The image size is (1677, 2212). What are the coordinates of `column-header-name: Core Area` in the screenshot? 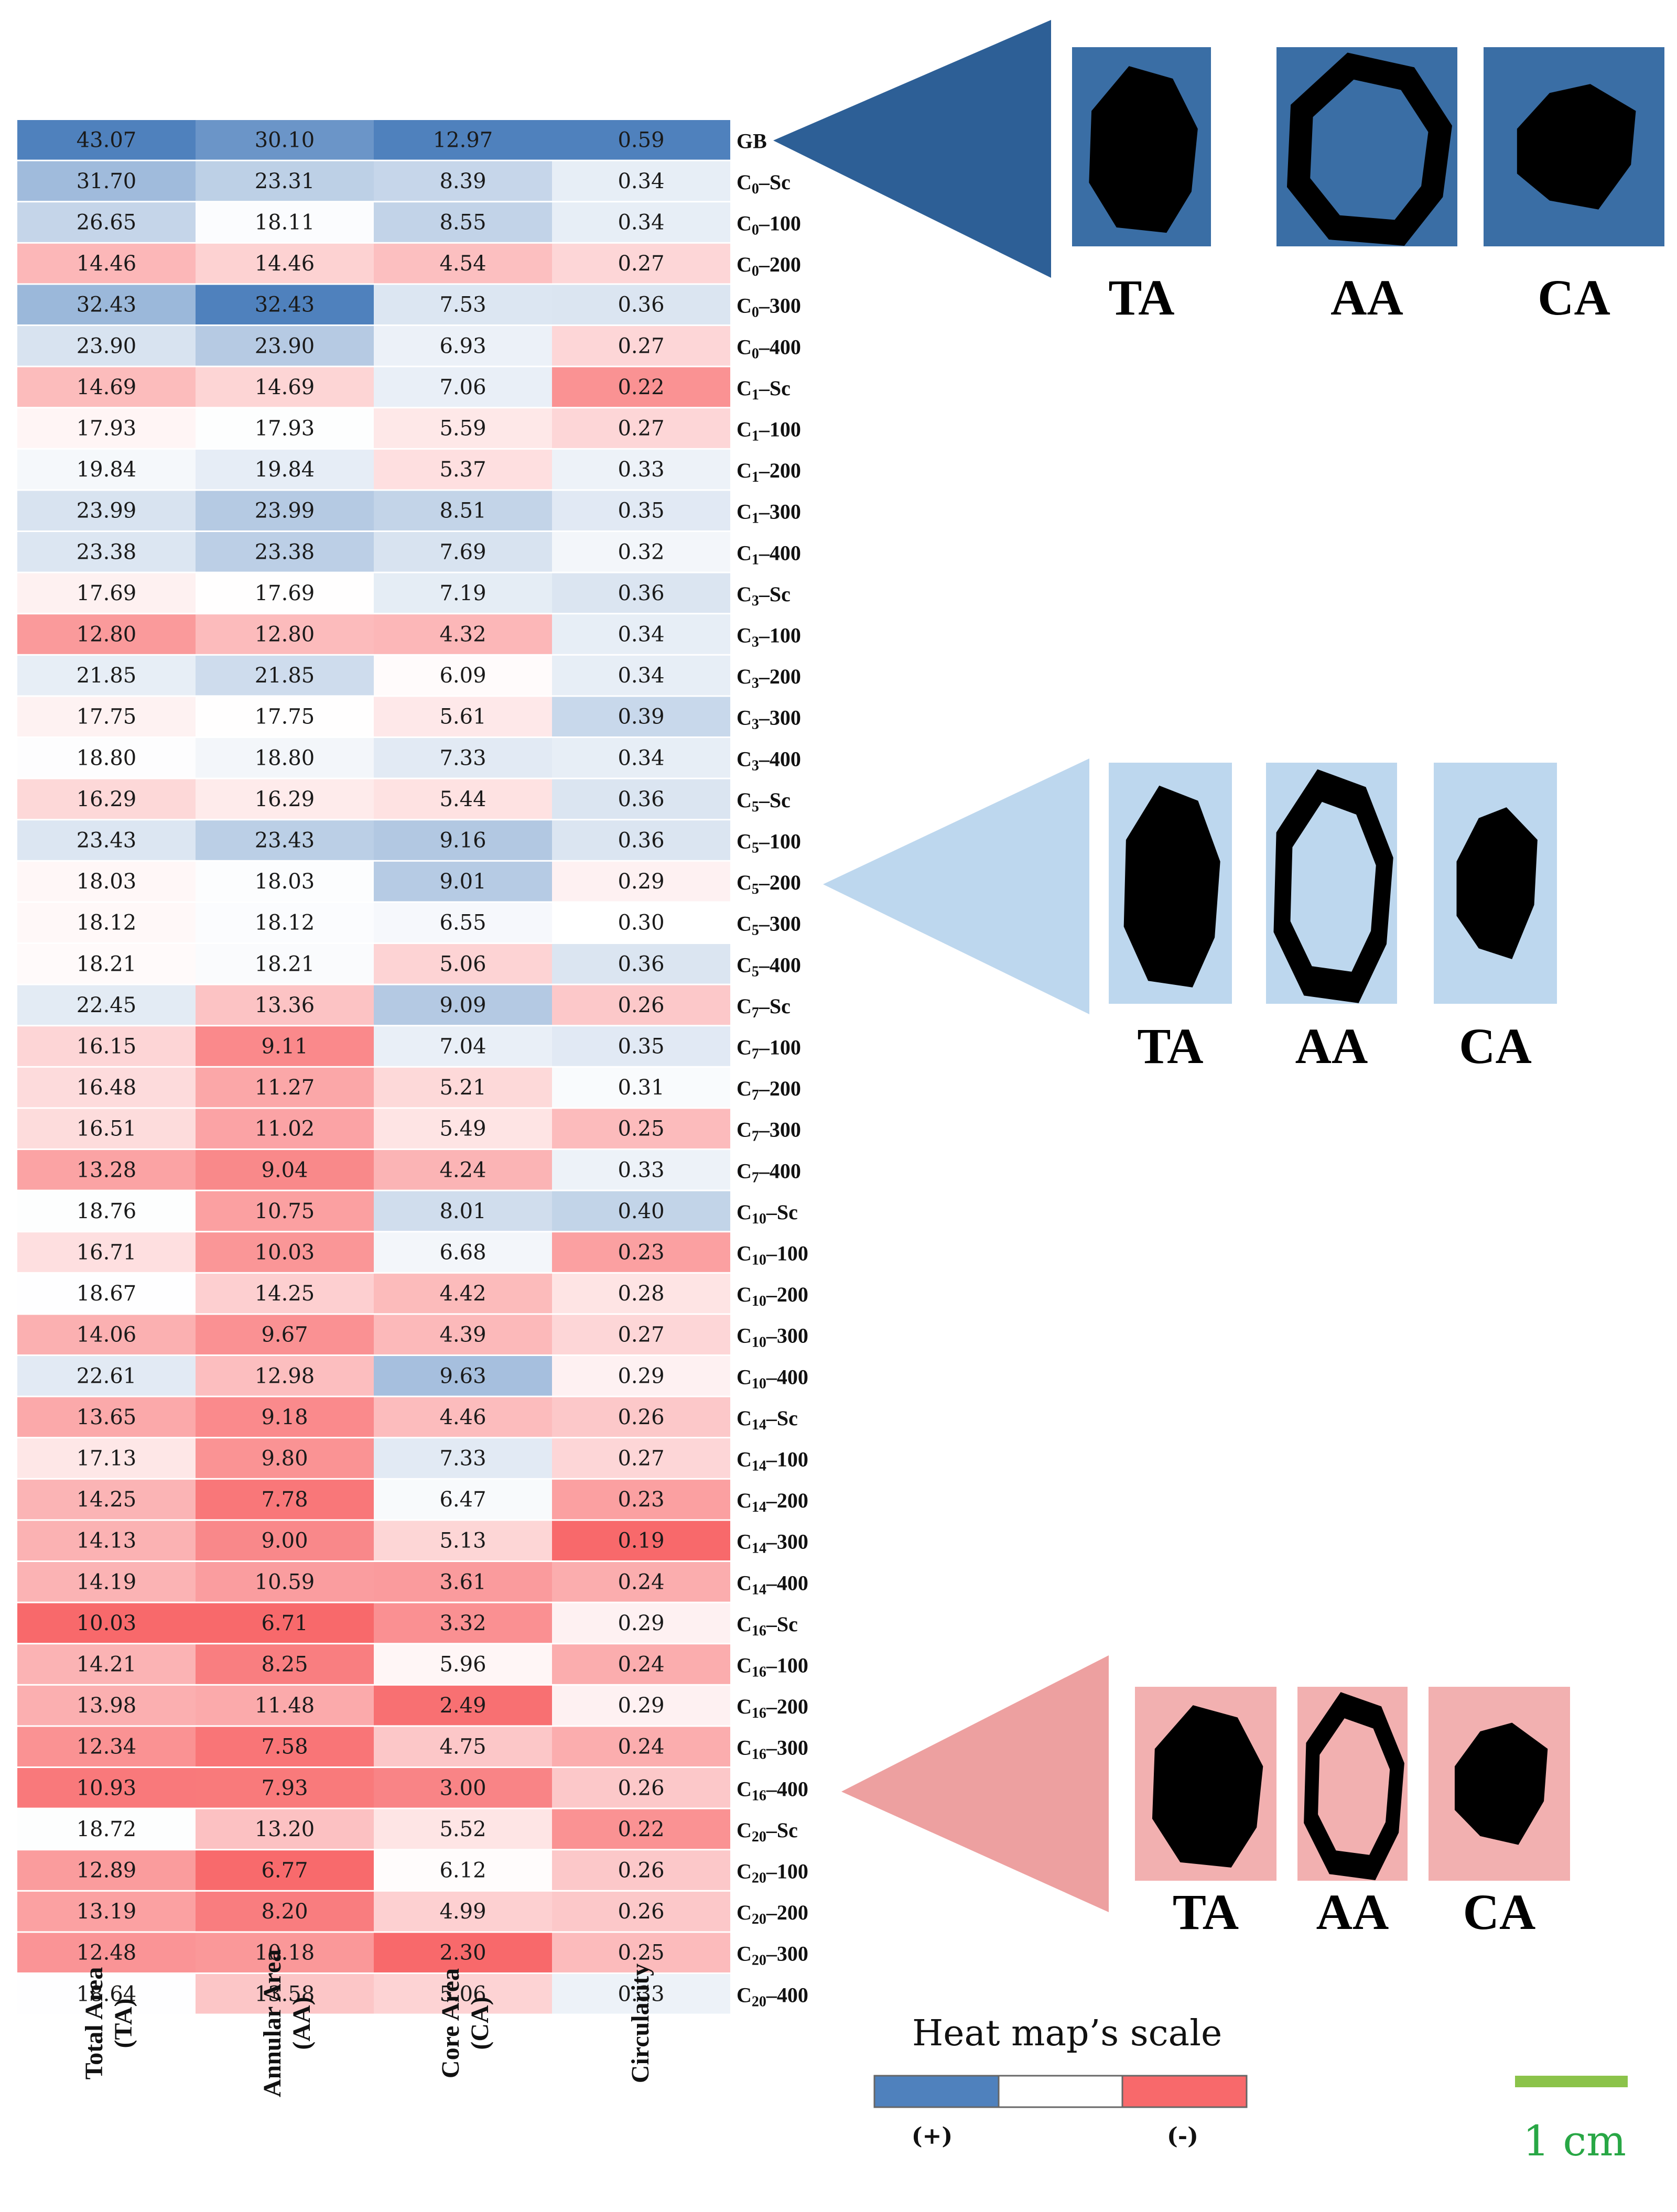 It's located at (450, 2023).